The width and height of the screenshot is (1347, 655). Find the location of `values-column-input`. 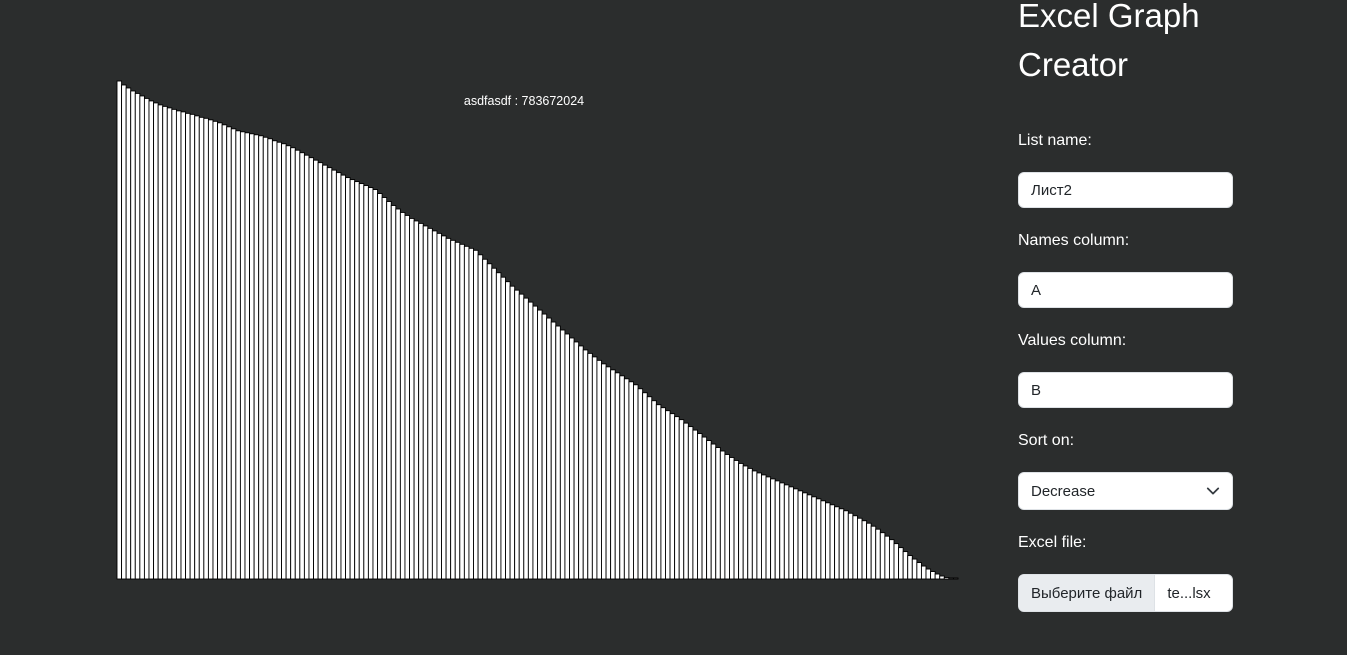

values-column-input is located at coordinates (1125, 390).